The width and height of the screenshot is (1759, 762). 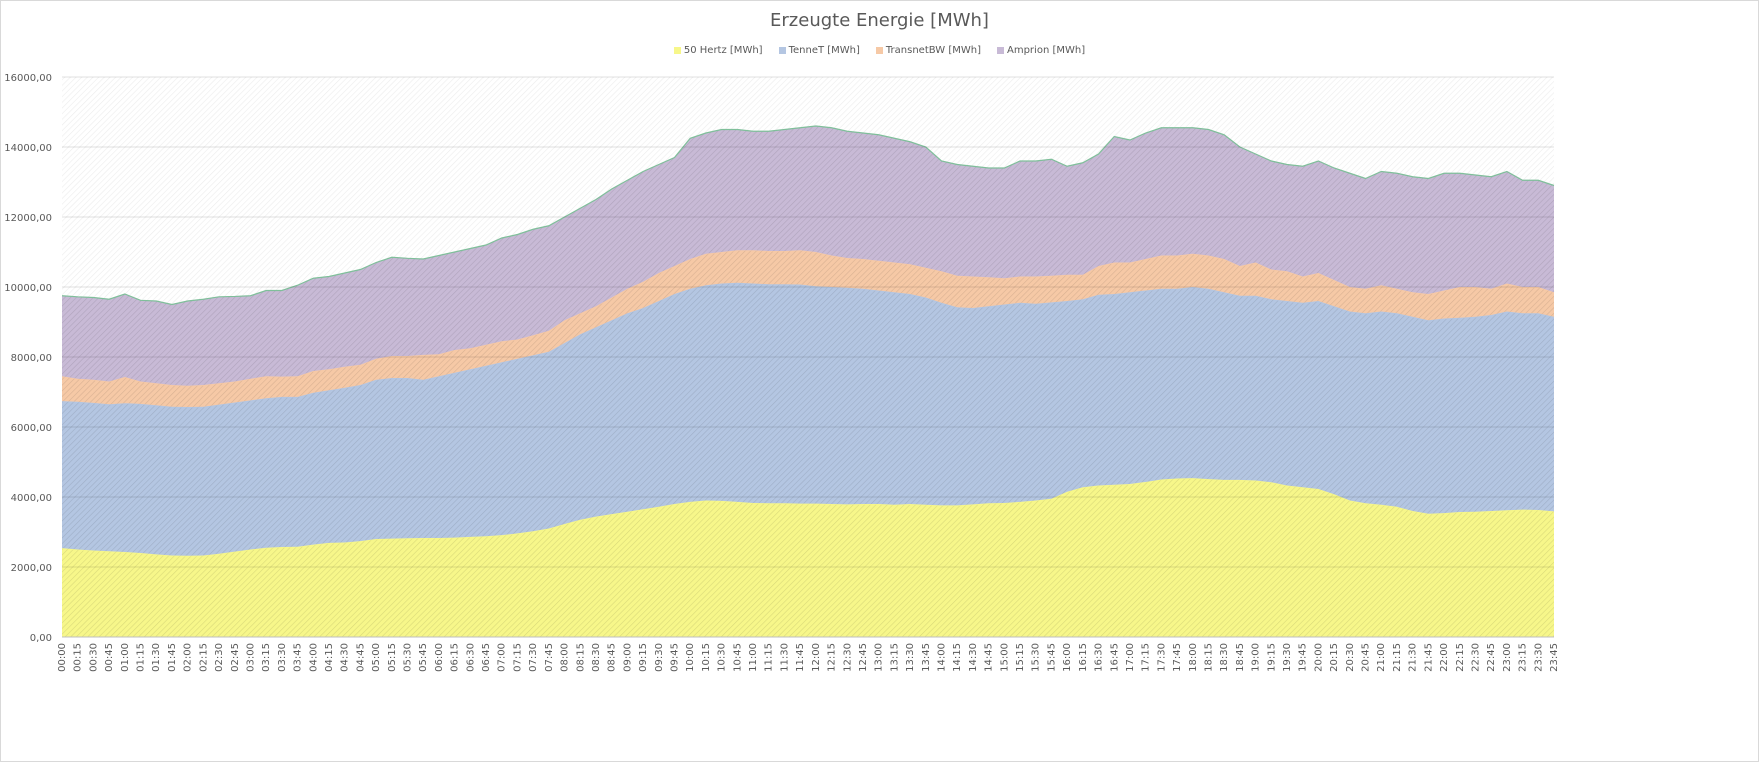 What do you see at coordinates (643, 657) in the screenshot?
I see `x-tick-label: 09:15` at bounding box center [643, 657].